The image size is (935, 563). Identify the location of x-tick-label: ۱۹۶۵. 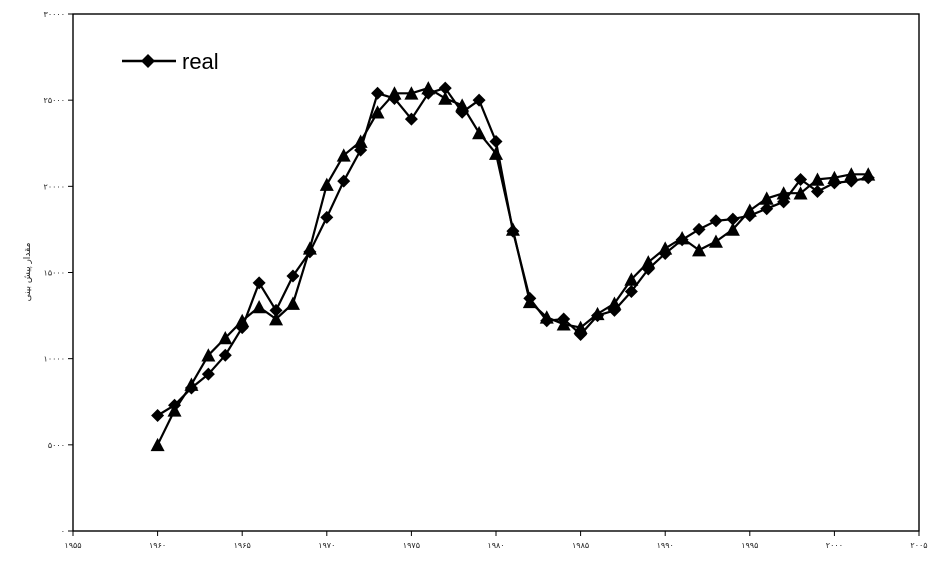
(242, 545).